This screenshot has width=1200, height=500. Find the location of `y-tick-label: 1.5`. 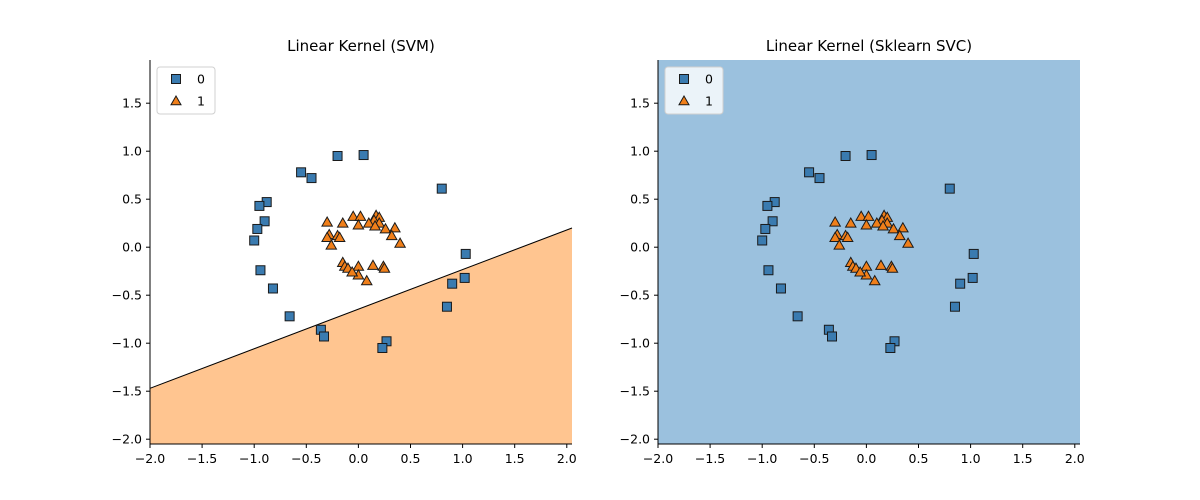

y-tick-label: 1.5 is located at coordinates (640, 103).